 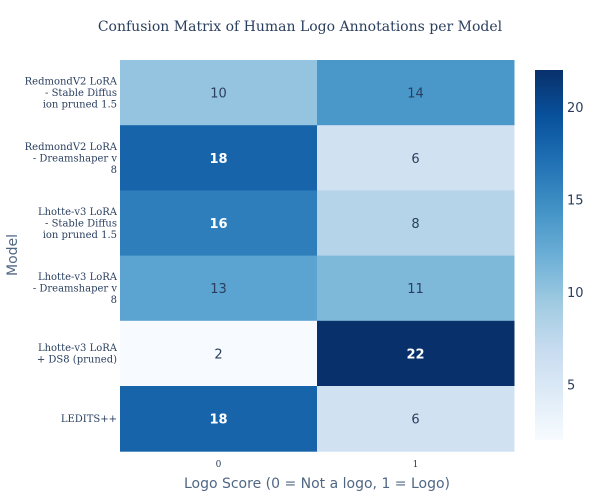 I want to click on colorbar-tick-label: 10, so click(x=575, y=293).